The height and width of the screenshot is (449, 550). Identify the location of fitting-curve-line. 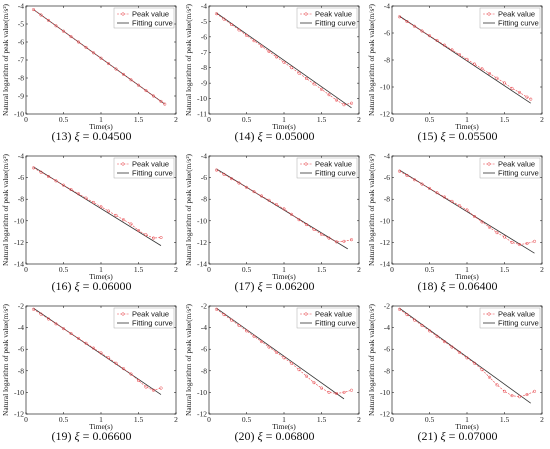
(465, 355).